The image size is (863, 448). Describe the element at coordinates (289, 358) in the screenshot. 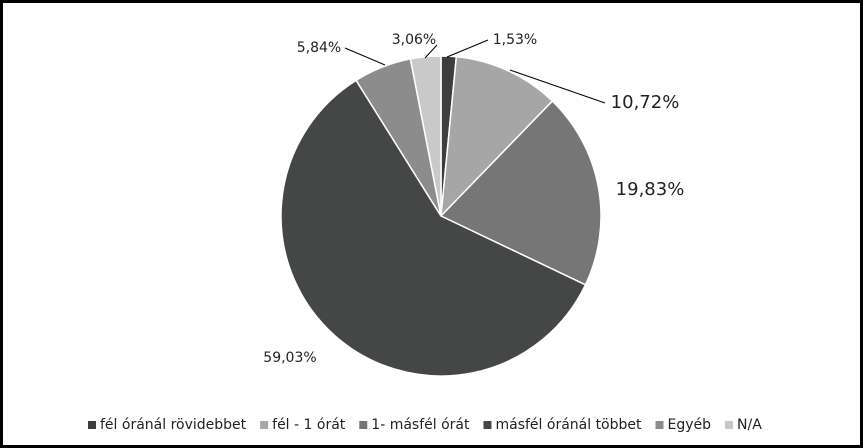

I see `data-label: 59,03%` at that location.